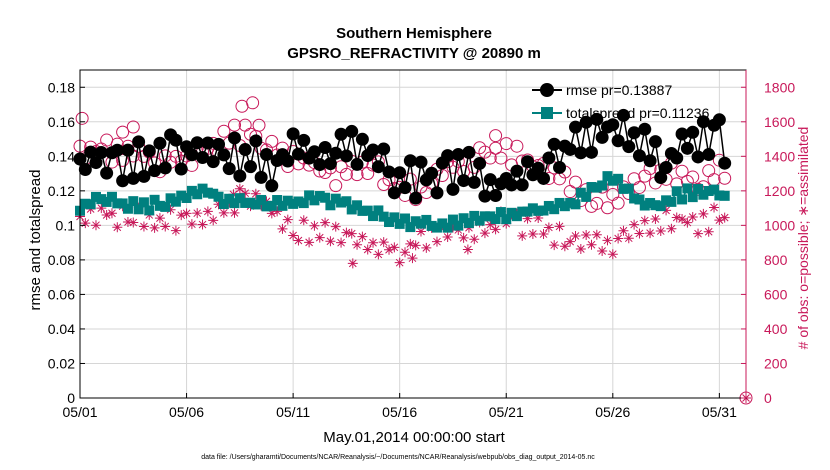  Describe the element at coordinates (768, 398) in the screenshot. I see `y2-tick-label: 0` at that location.